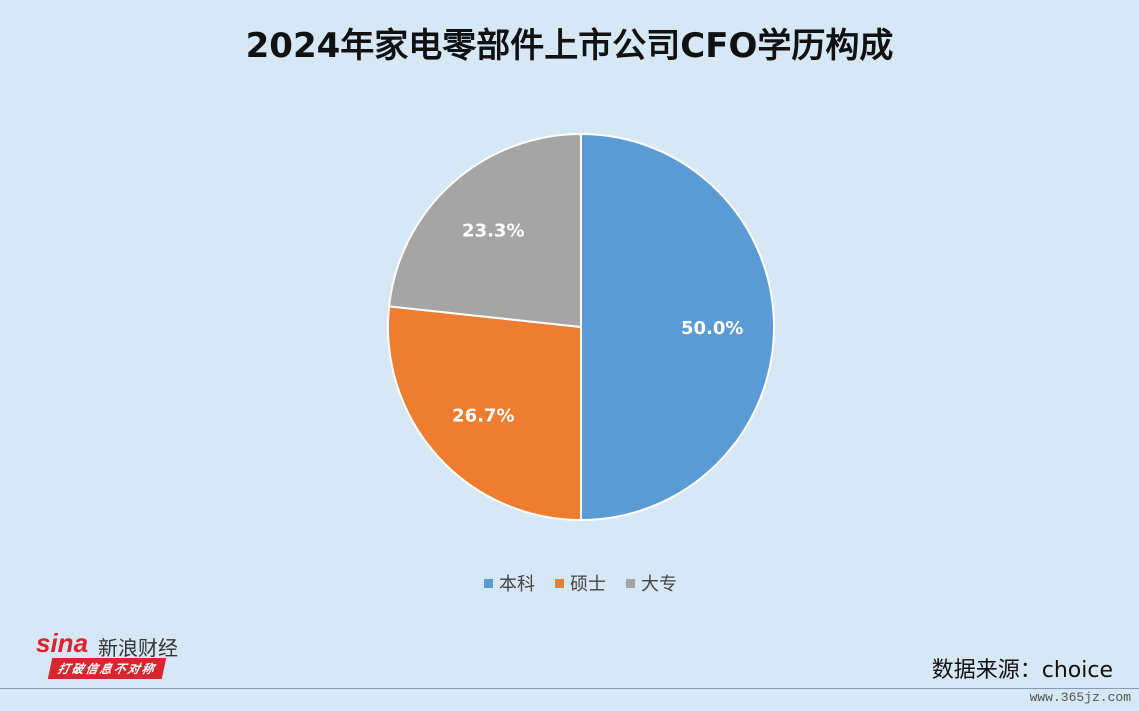 The height and width of the screenshot is (711, 1139). What do you see at coordinates (659, 584) in the screenshot?
I see `legend-label-college: 大专` at bounding box center [659, 584].